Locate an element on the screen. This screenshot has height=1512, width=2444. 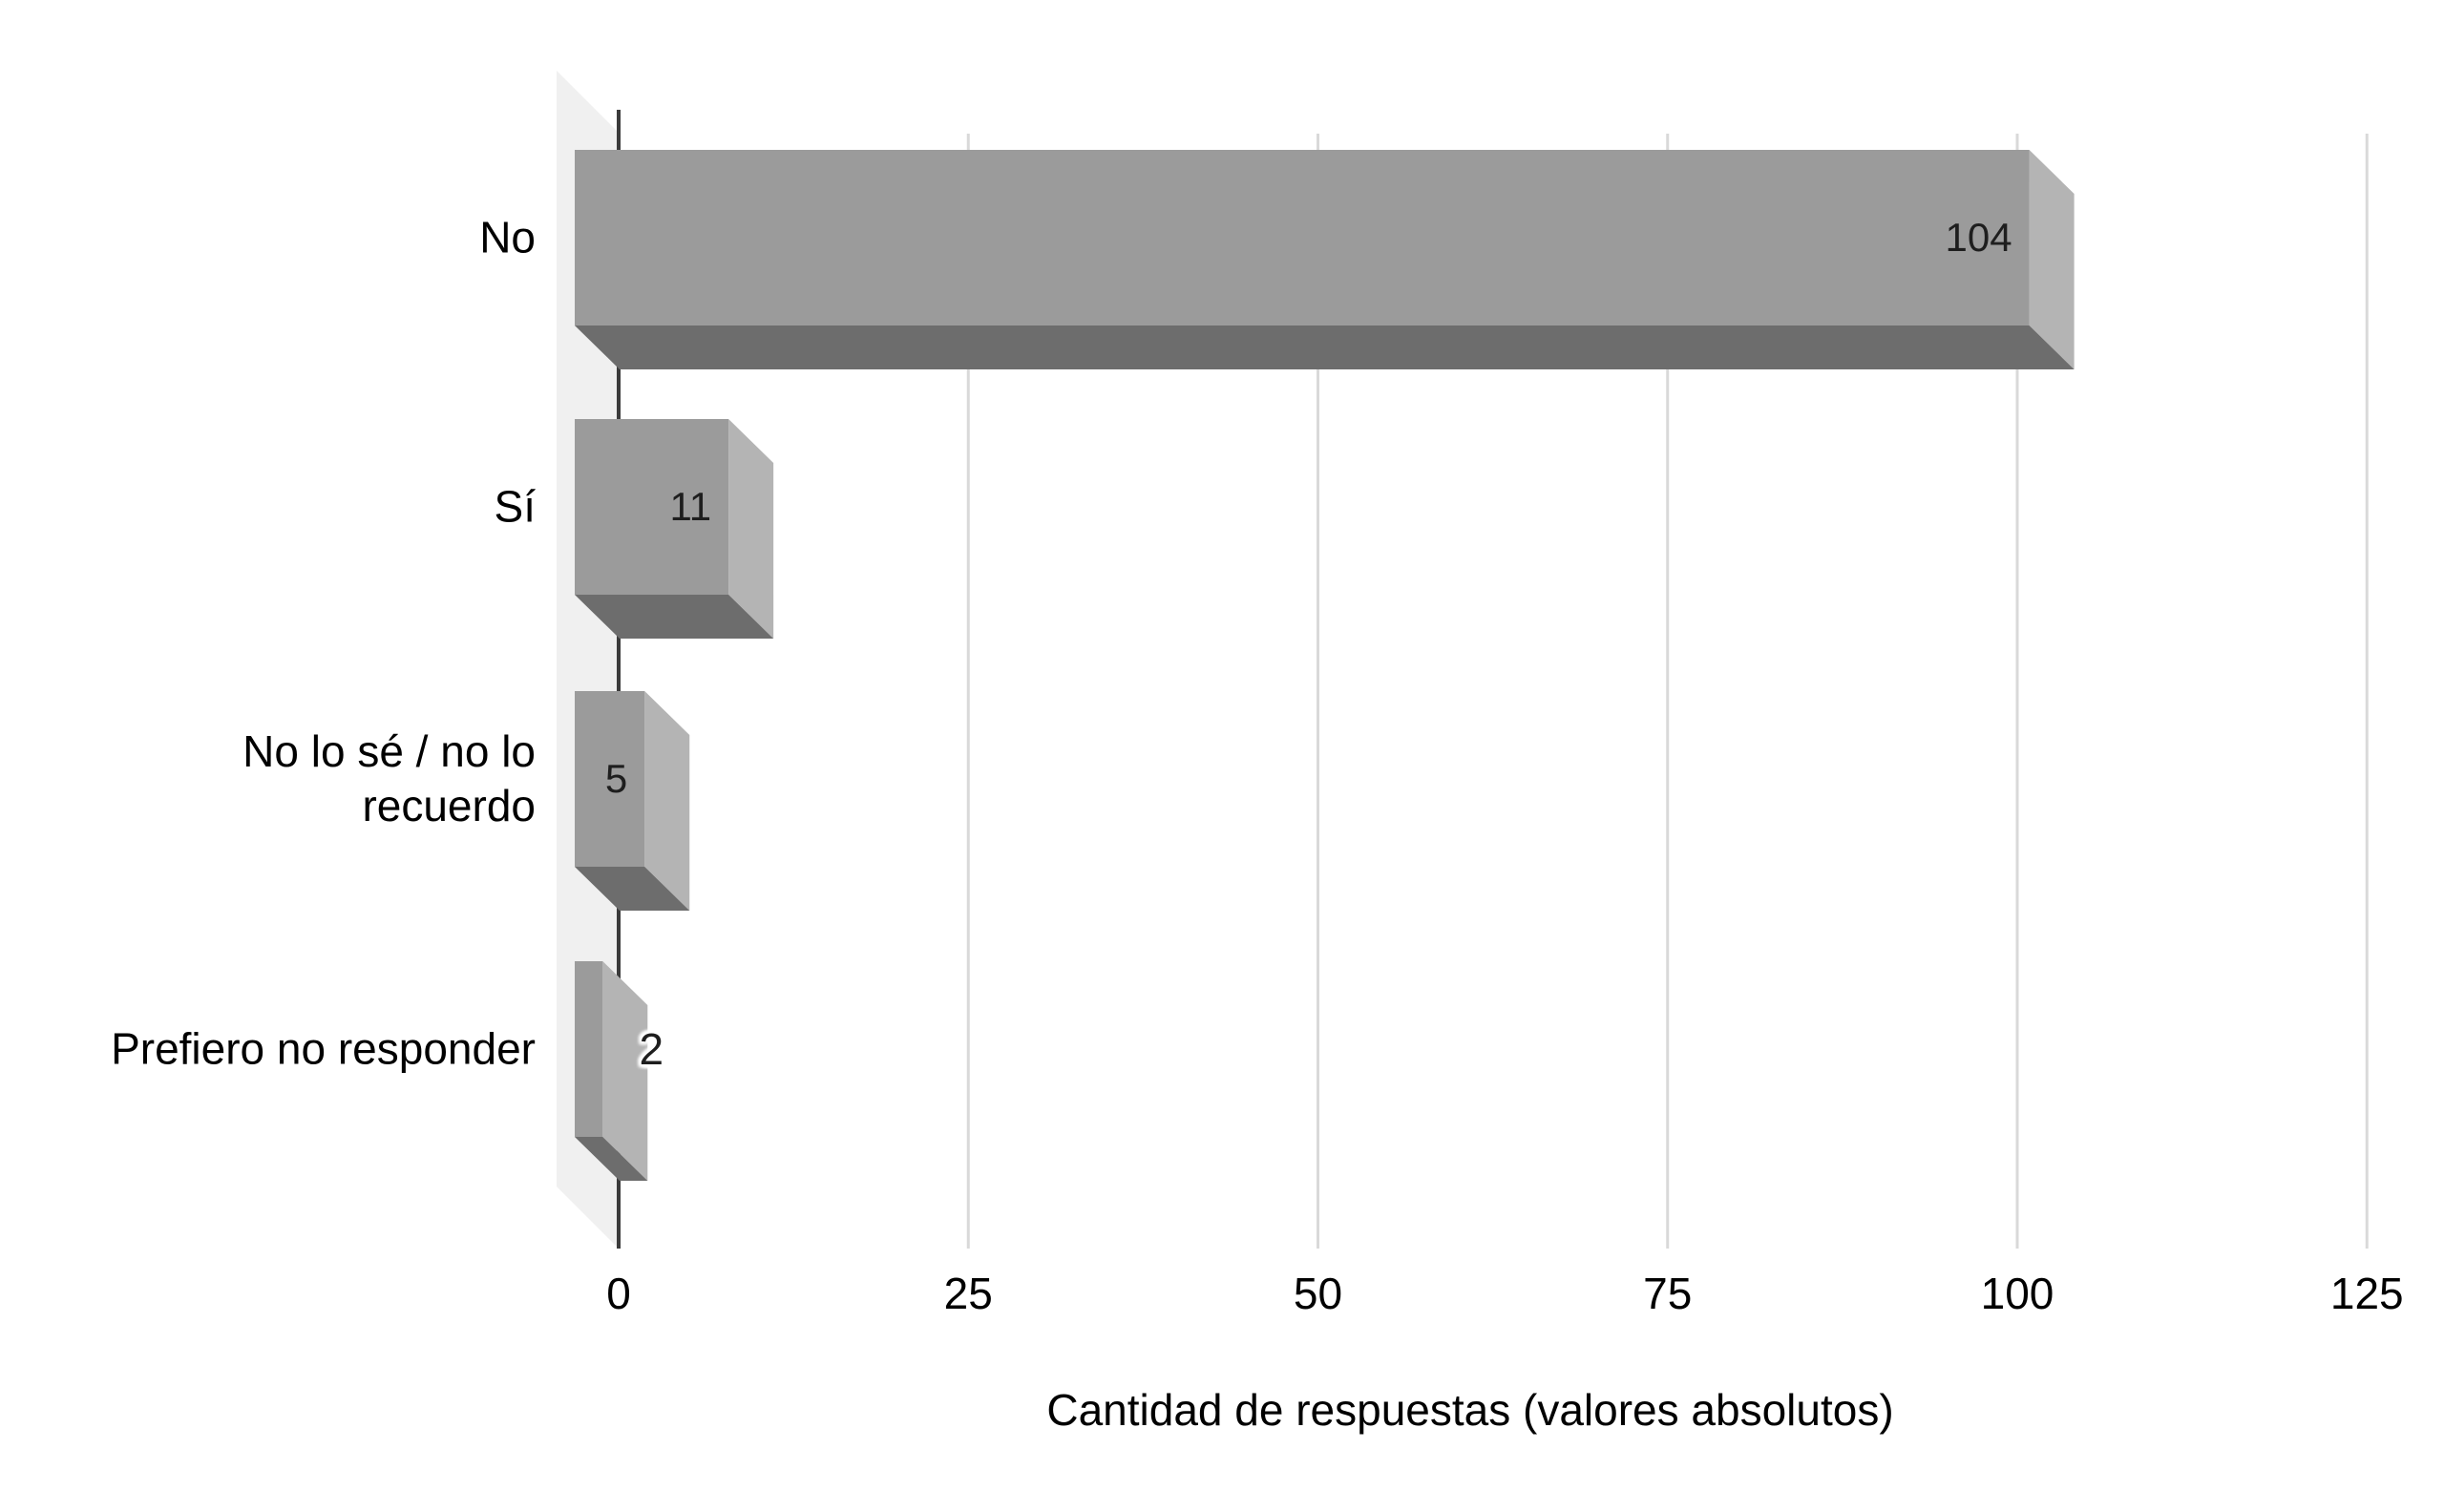
chart-3d-wall is located at coordinates (588, 660).